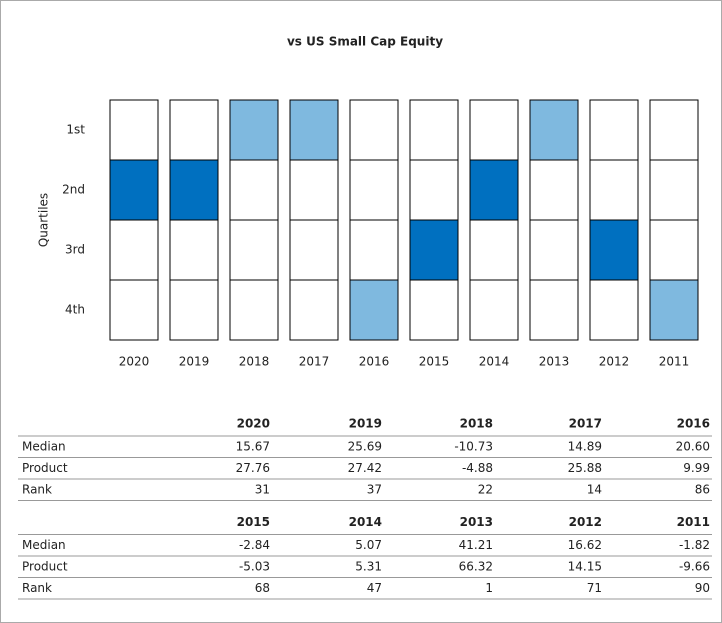 The image size is (722, 623). Describe the element at coordinates (585, 424) in the screenshot. I see `table-column-header: 2017` at that location.